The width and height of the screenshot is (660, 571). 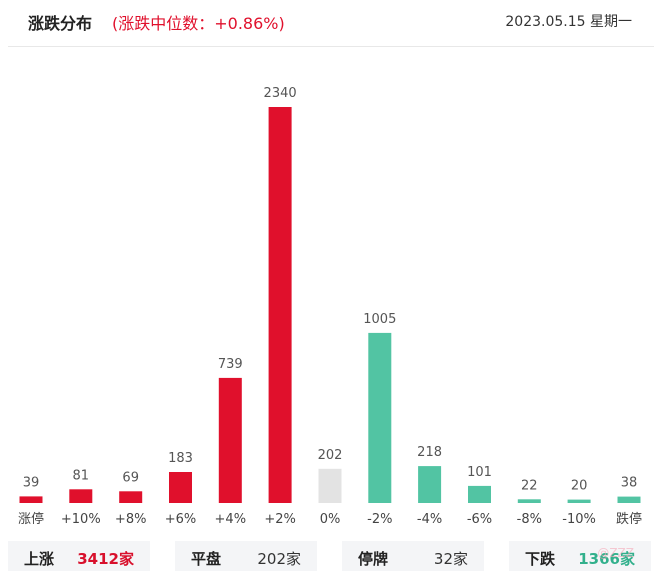 I want to click on stat-flat-value: 202家, so click(x=279, y=559).